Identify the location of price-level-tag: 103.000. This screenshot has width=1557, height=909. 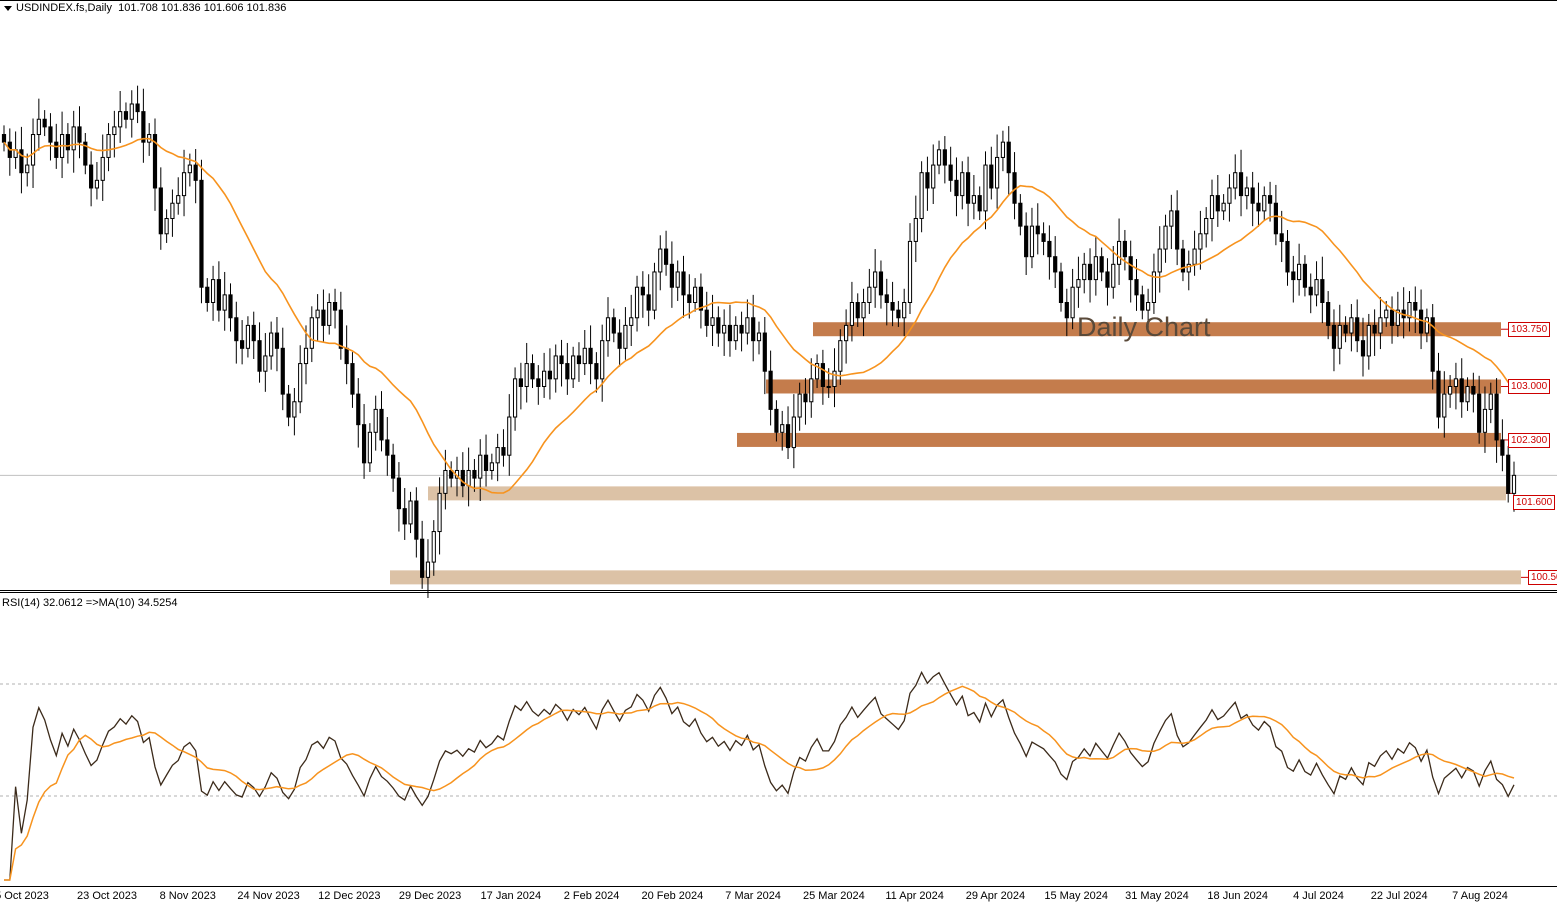
(1529, 387).